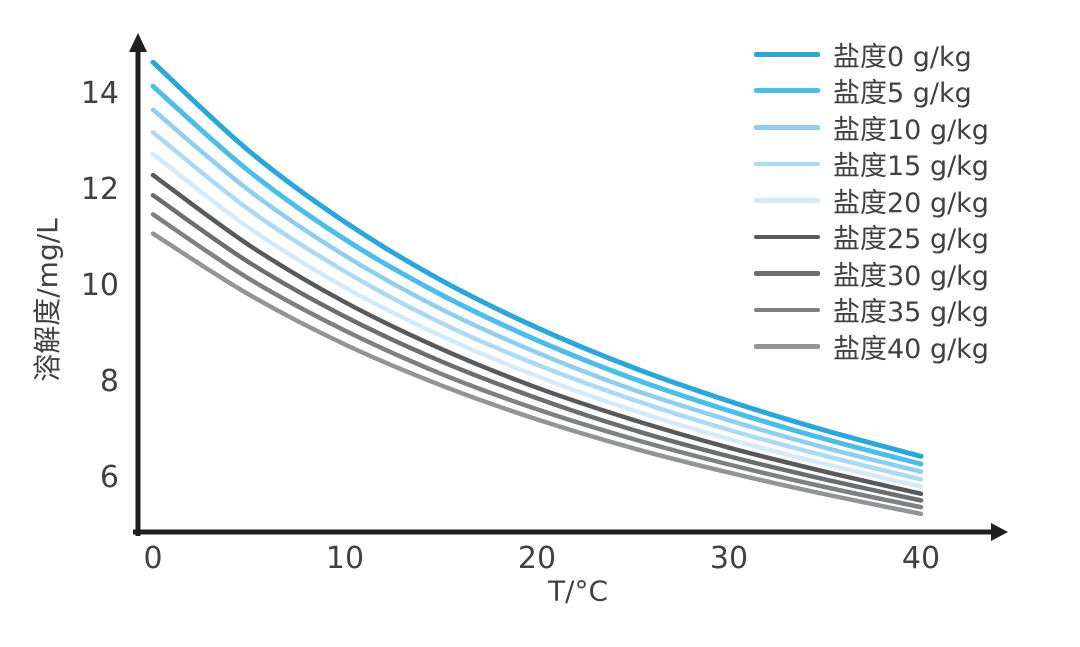 The height and width of the screenshot is (647, 1080). What do you see at coordinates (47, 300) in the screenshot?
I see `y-axis-title: 溶解度/mg/L` at bounding box center [47, 300].